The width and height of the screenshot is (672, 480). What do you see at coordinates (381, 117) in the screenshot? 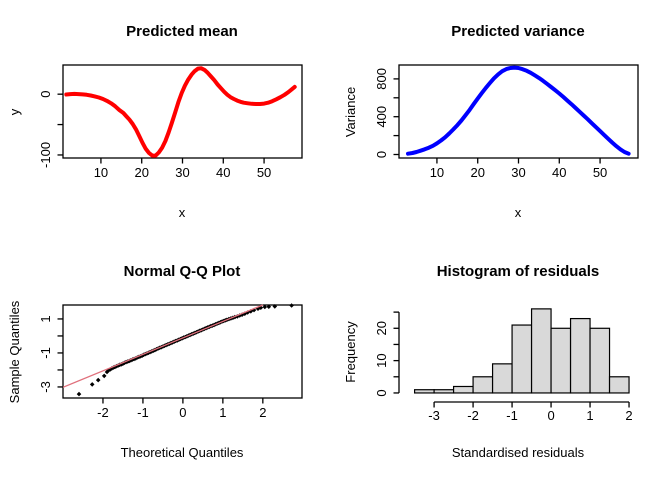
I see `y-tick-label: 400` at bounding box center [381, 117].